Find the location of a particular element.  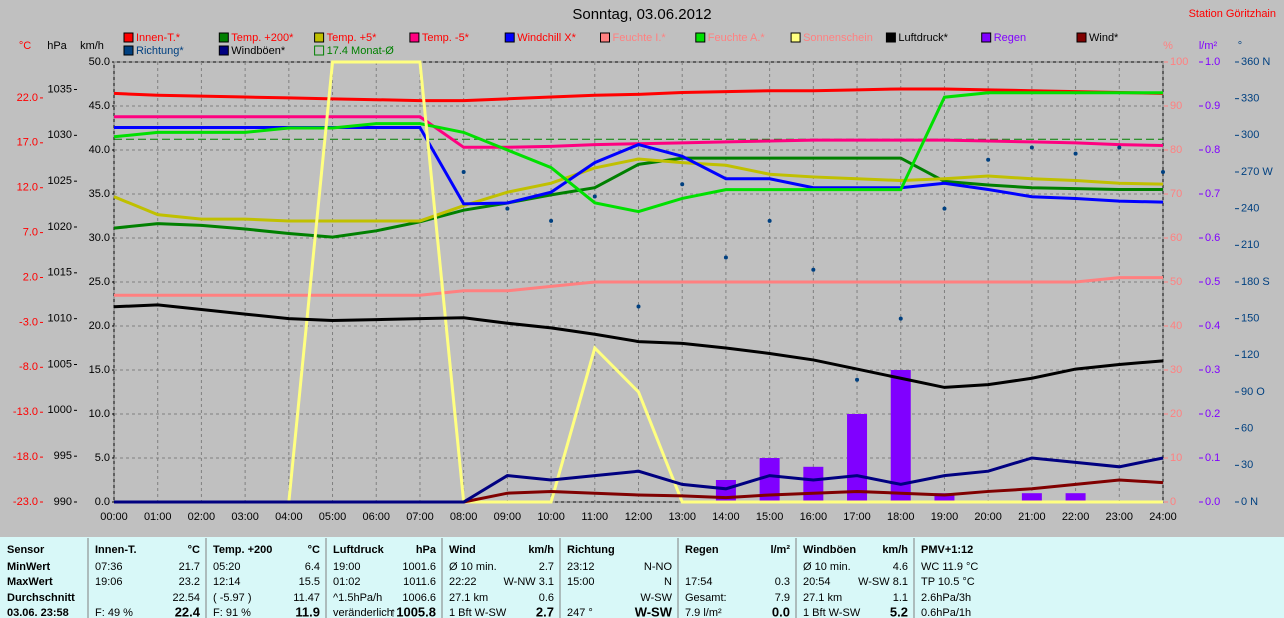

stat-value: 6.4 is located at coordinates (312, 567).